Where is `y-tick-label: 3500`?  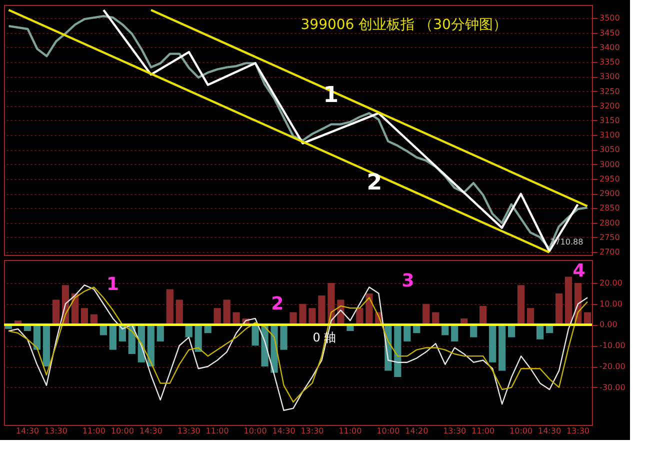 y-tick-label: 3500 is located at coordinates (610, 18).